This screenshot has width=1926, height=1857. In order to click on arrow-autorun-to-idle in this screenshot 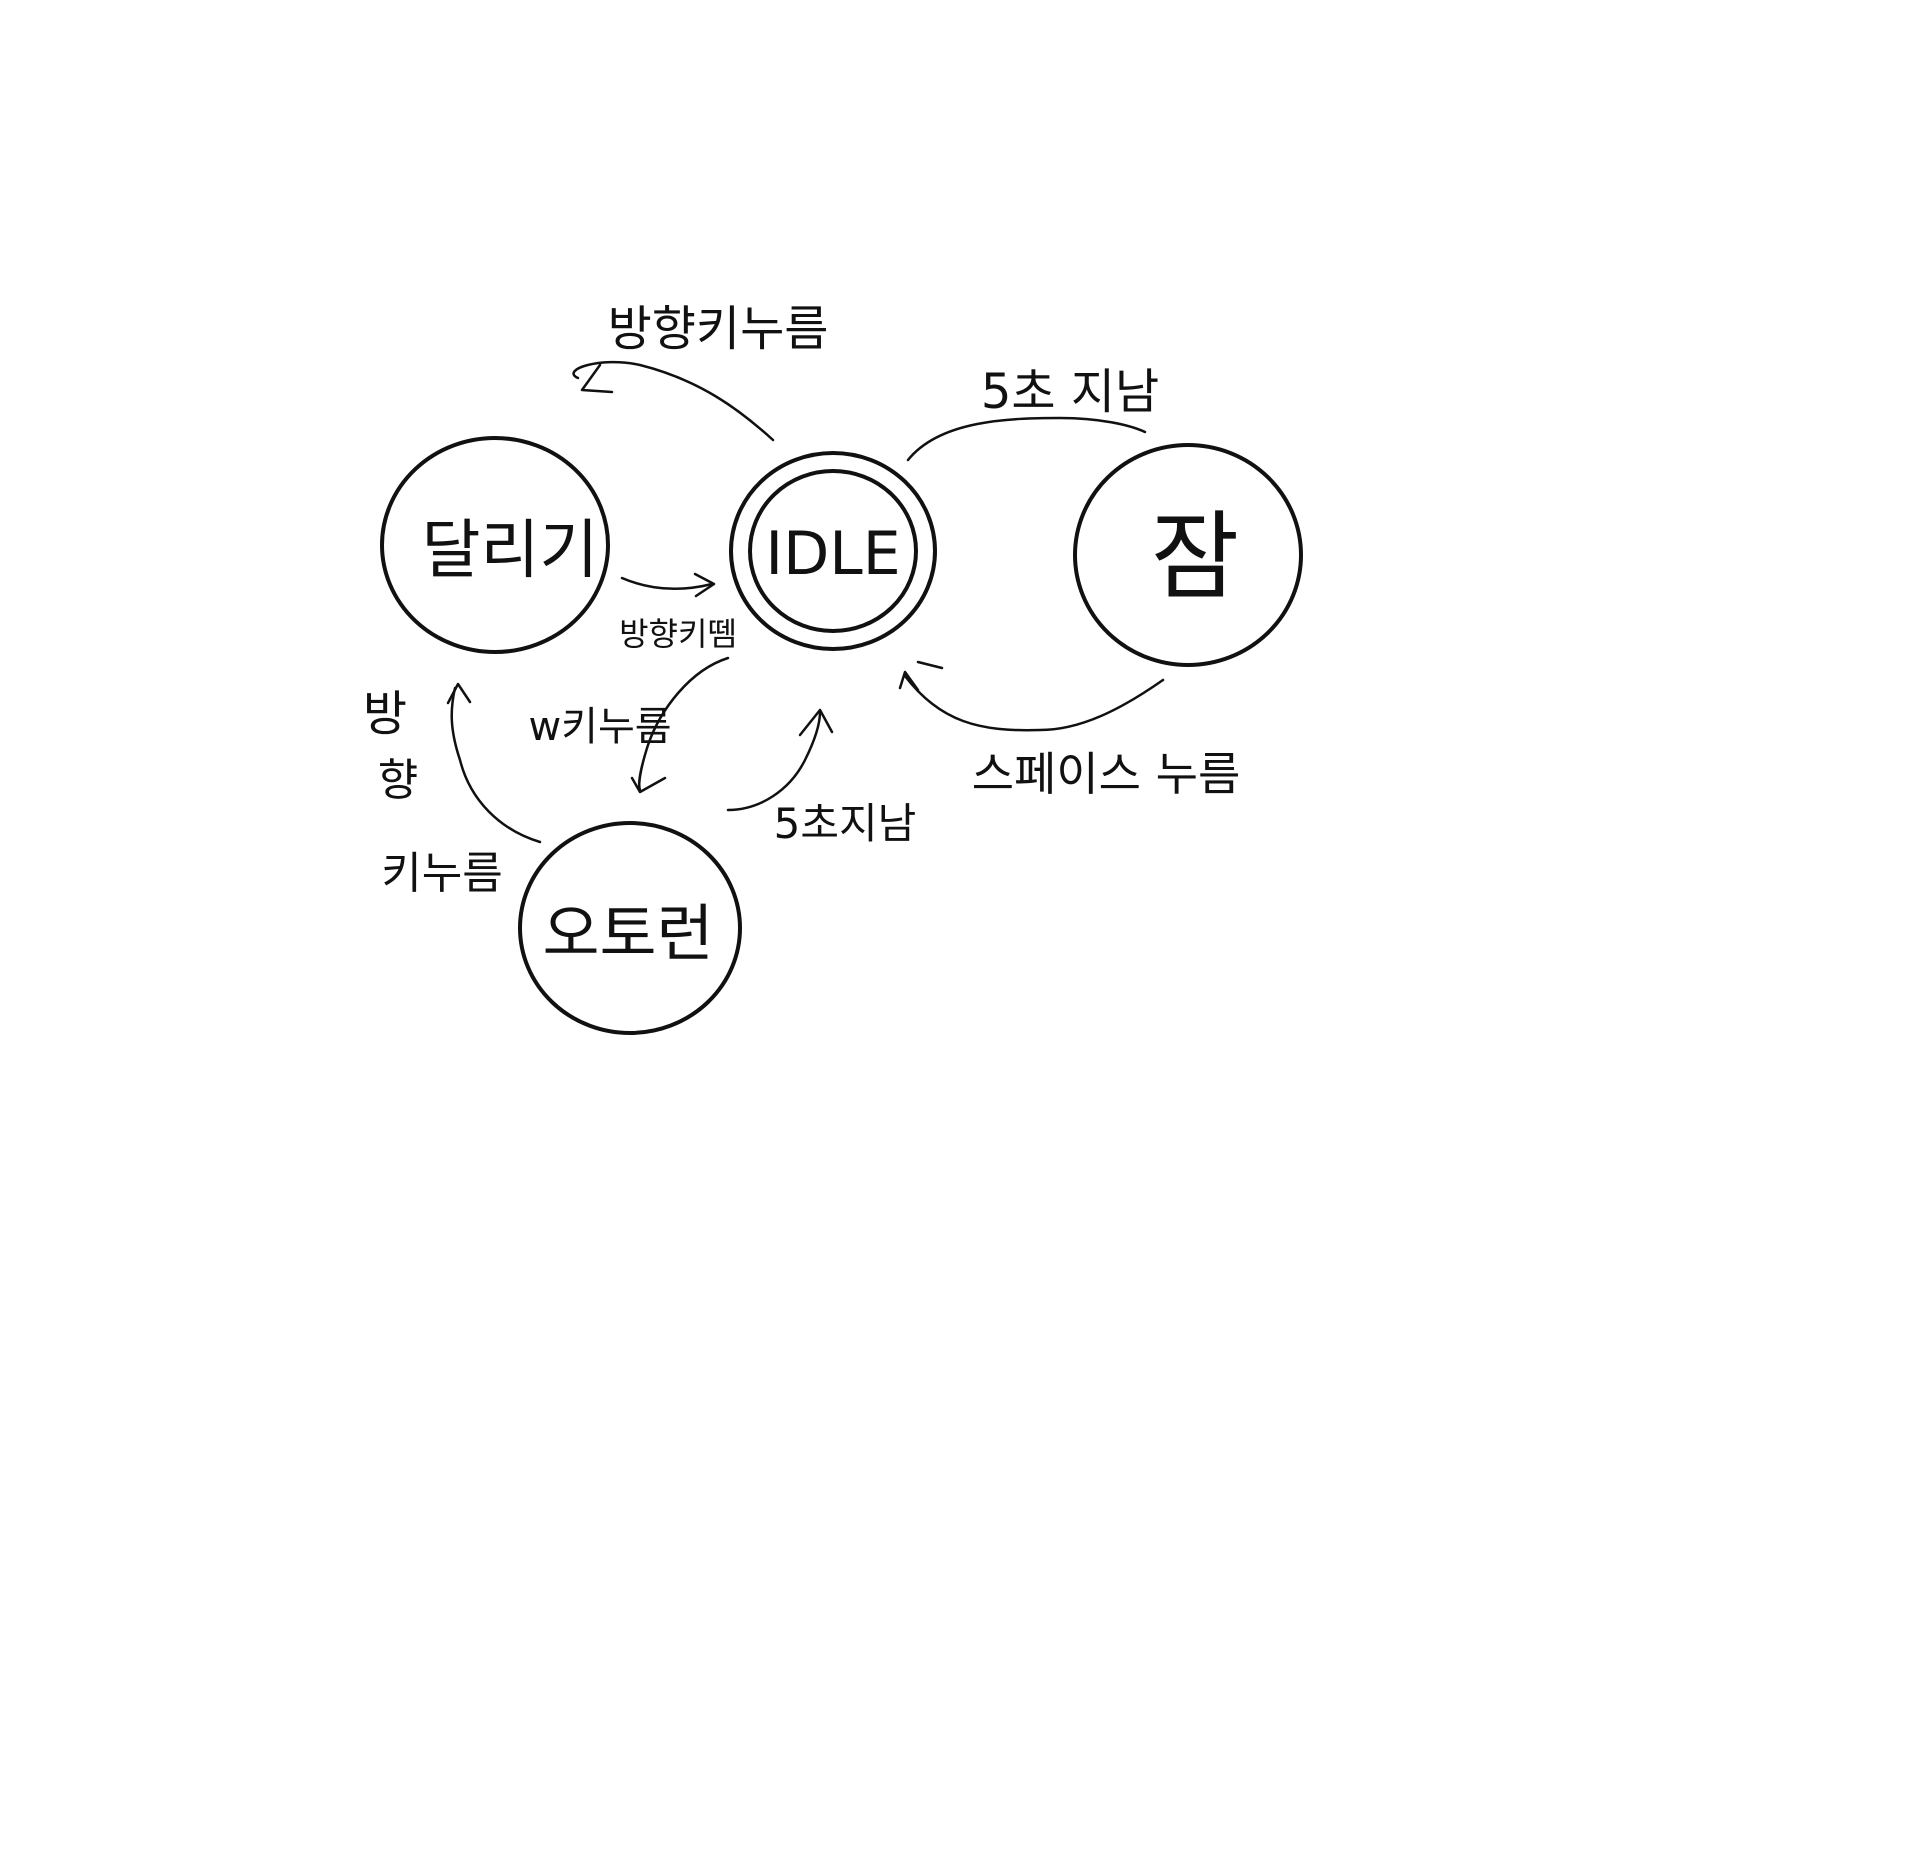, I will do `click(774, 761)`.